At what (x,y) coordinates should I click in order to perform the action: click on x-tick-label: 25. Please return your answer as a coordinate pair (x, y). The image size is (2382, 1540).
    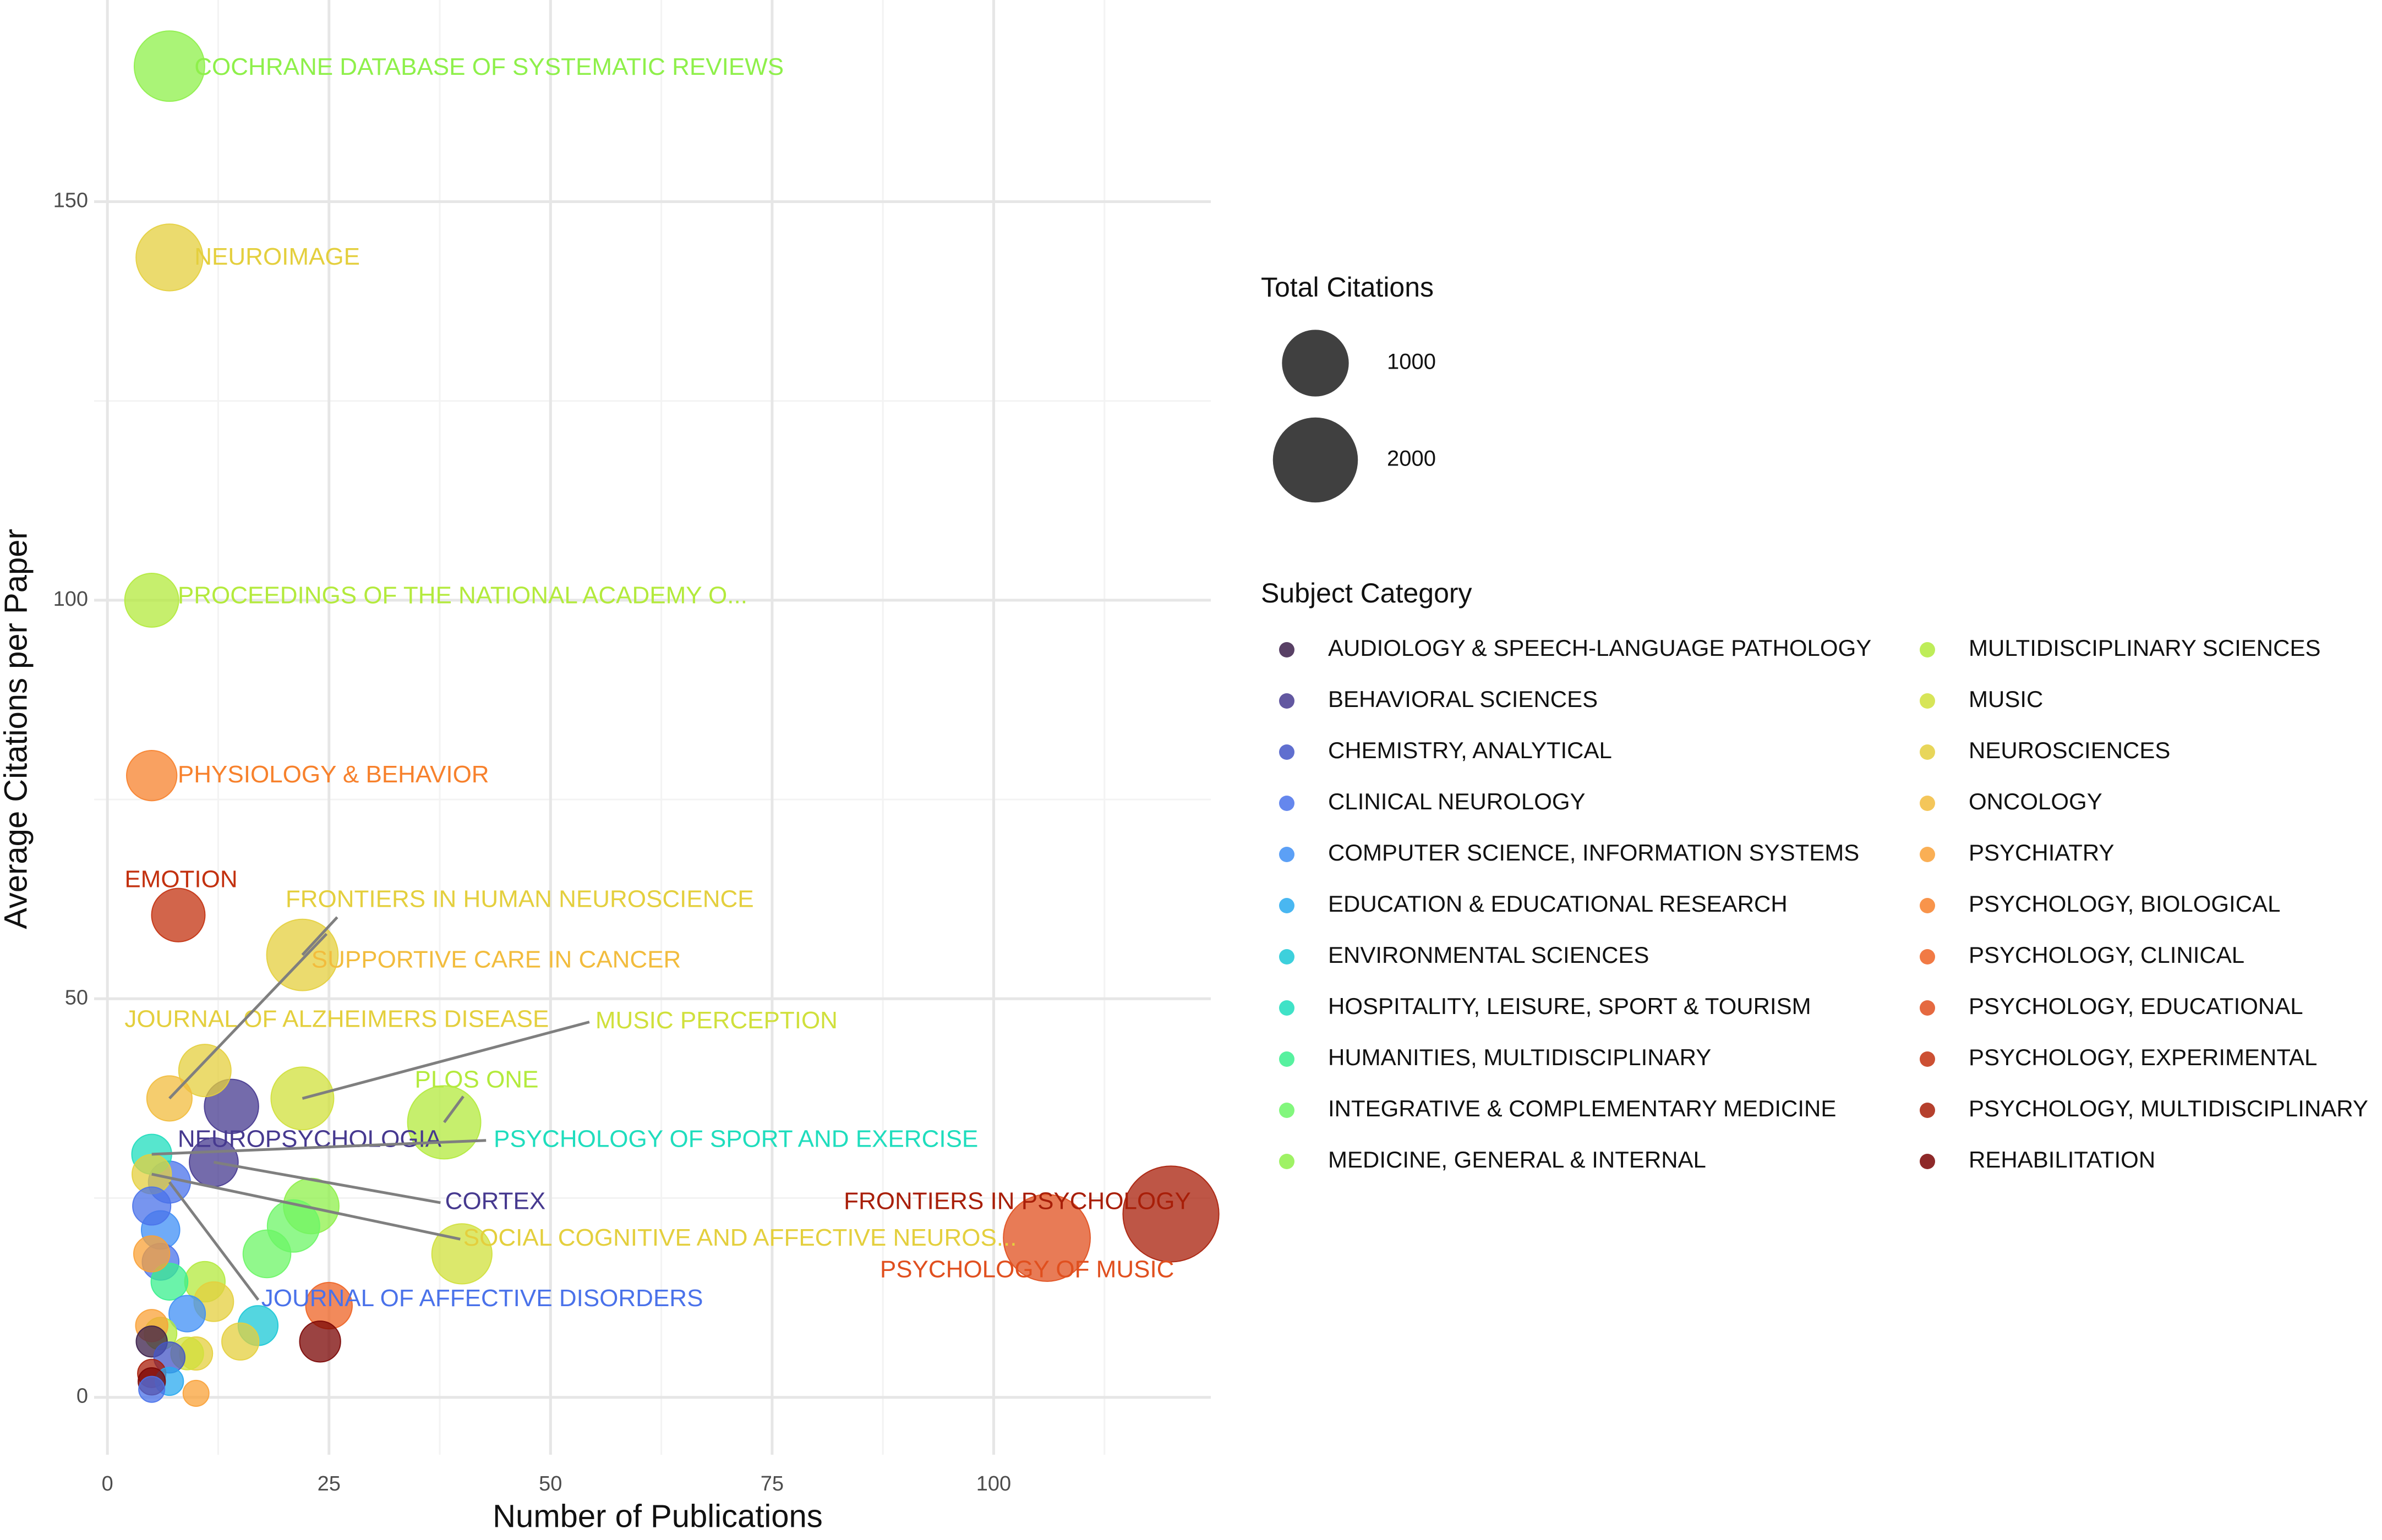
    Looking at the image, I should click on (329, 1483).